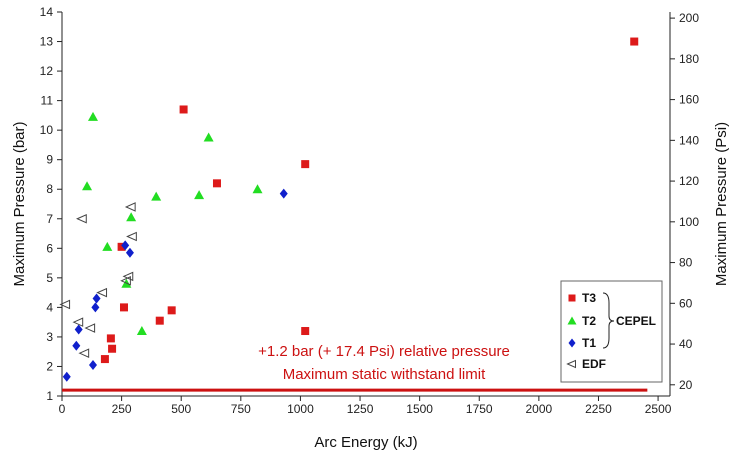 This screenshot has height=455, width=734. What do you see at coordinates (686, 385) in the screenshot?
I see `y2-tick-label: 20` at bounding box center [686, 385].